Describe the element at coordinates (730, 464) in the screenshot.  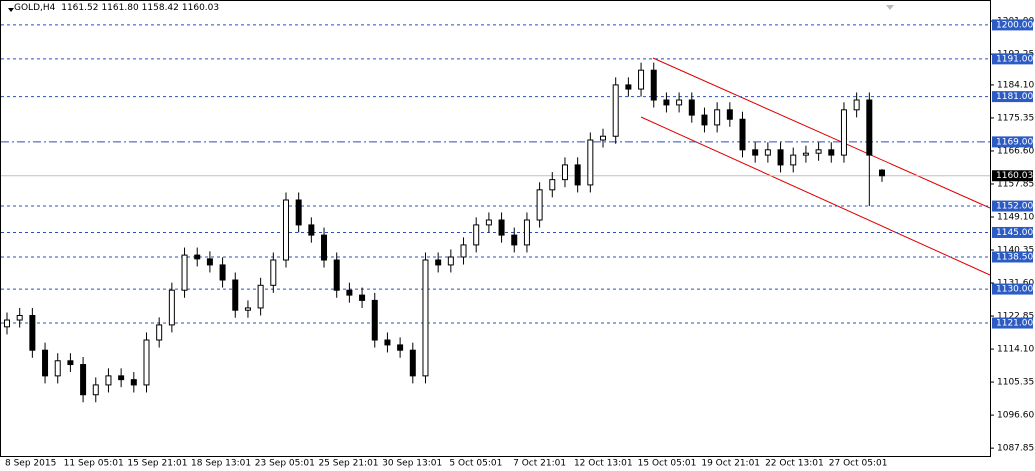
I see `x-tick-label: 19 Oct 21:01` at that location.